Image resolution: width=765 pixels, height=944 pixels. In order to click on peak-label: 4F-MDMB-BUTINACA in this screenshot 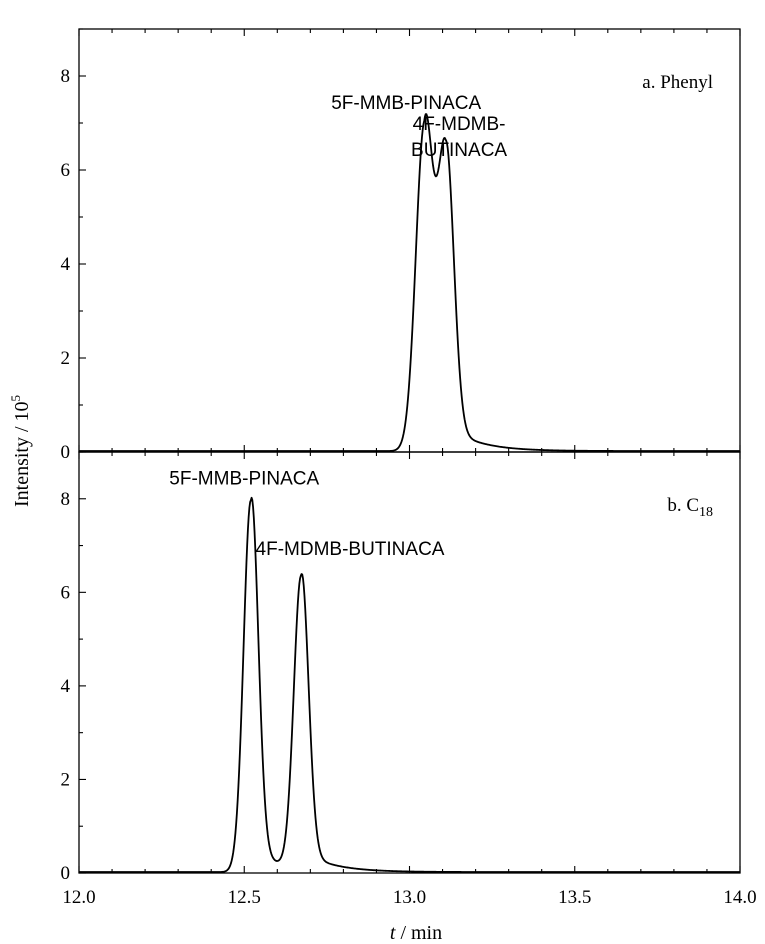, I will do `click(350, 549)`.